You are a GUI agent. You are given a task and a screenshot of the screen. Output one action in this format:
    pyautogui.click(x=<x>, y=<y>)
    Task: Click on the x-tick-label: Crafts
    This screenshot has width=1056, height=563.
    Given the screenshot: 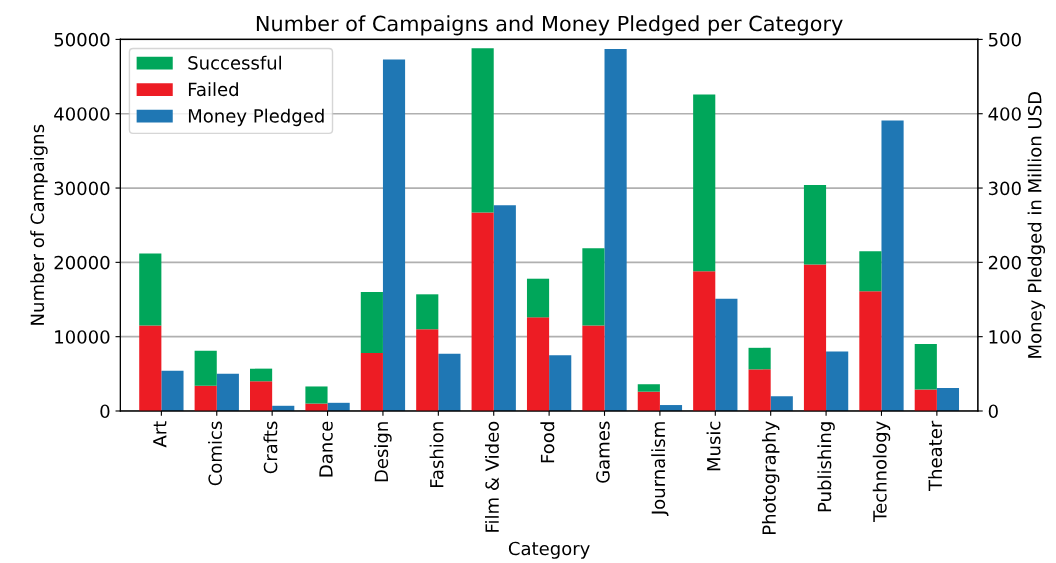 What is the action you would take?
    pyautogui.click(x=270, y=447)
    